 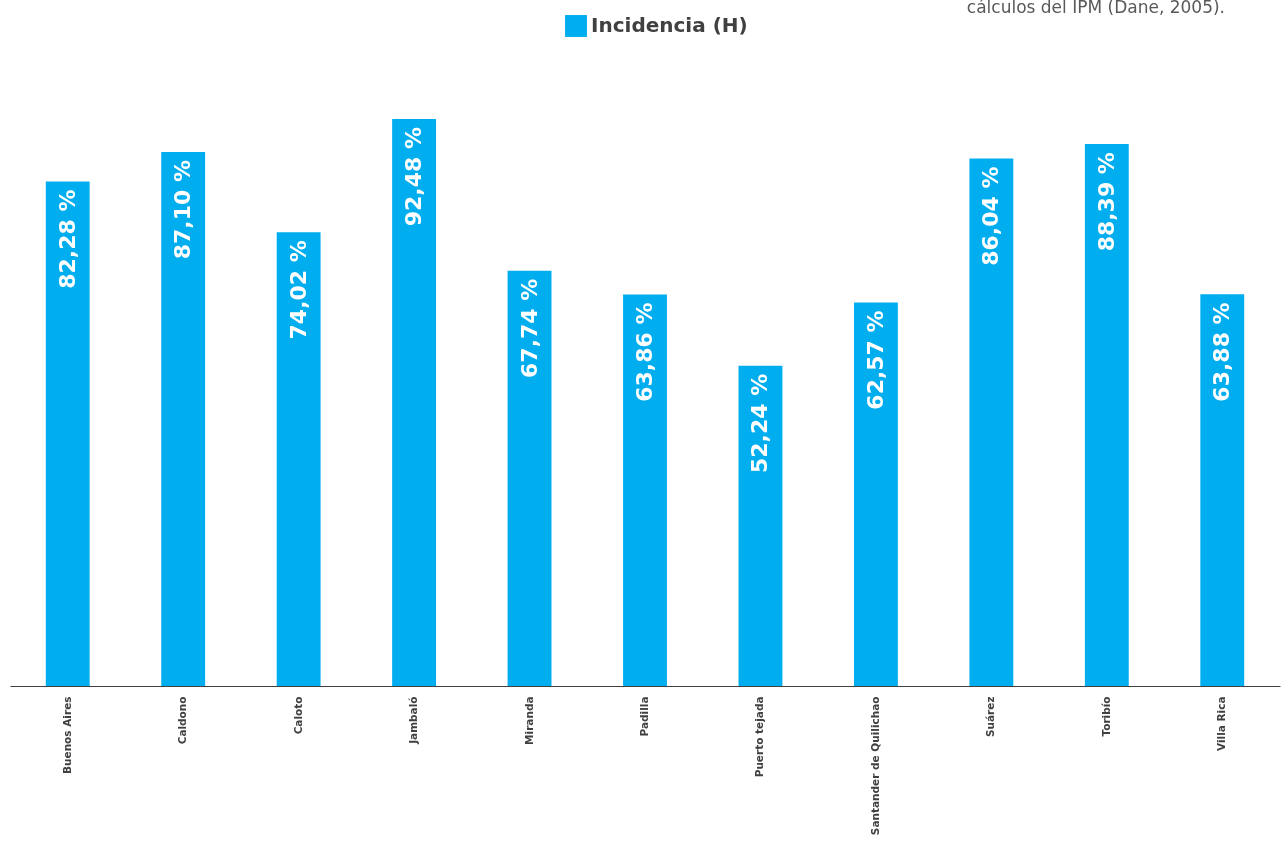 I want to click on x-tick-label: Puerto tejada, so click(x=759, y=737).